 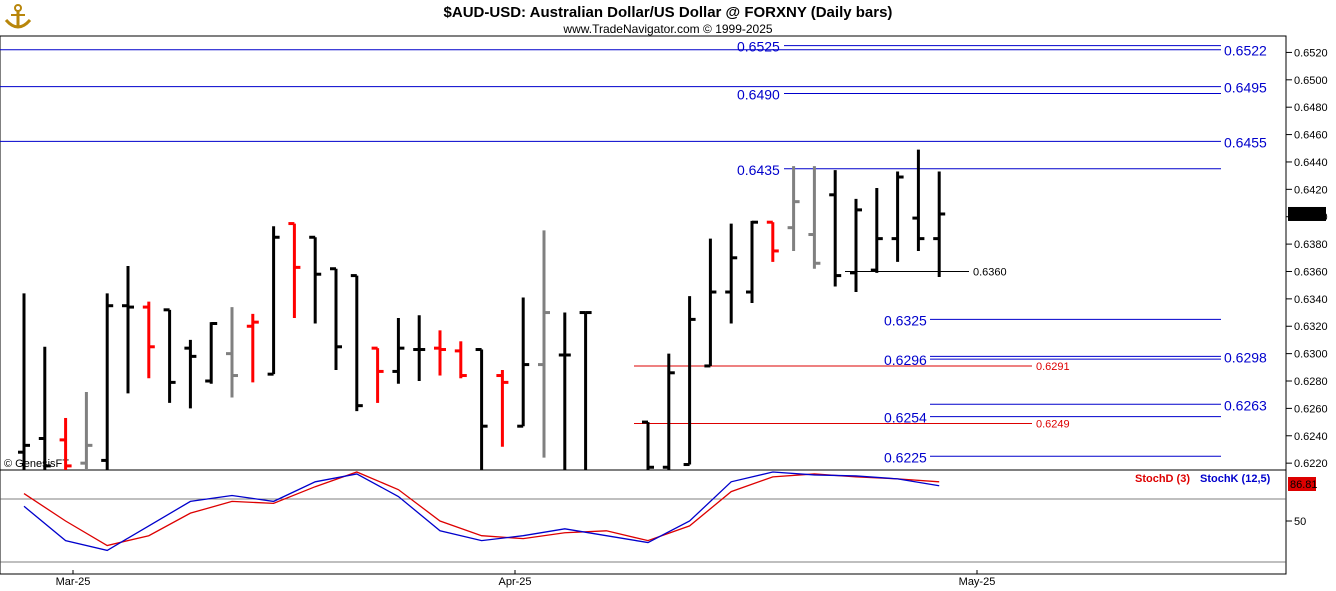 I want to click on y-tick-label-5: 0.6320, so click(x=1311, y=327).